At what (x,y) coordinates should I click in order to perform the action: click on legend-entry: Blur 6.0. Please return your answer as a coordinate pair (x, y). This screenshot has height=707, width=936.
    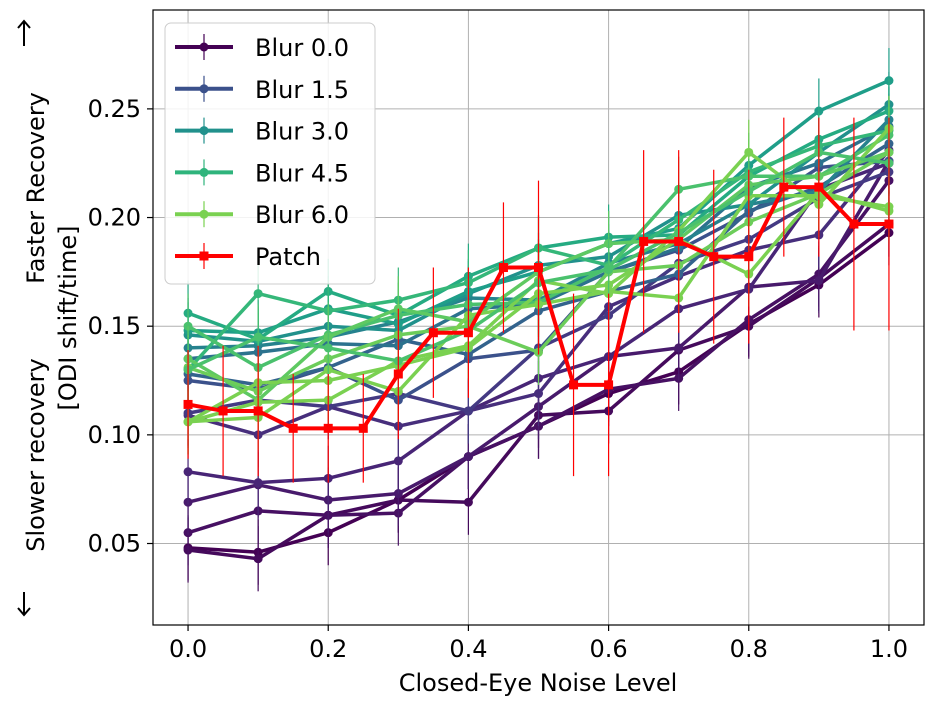
    Looking at the image, I should click on (262, 215).